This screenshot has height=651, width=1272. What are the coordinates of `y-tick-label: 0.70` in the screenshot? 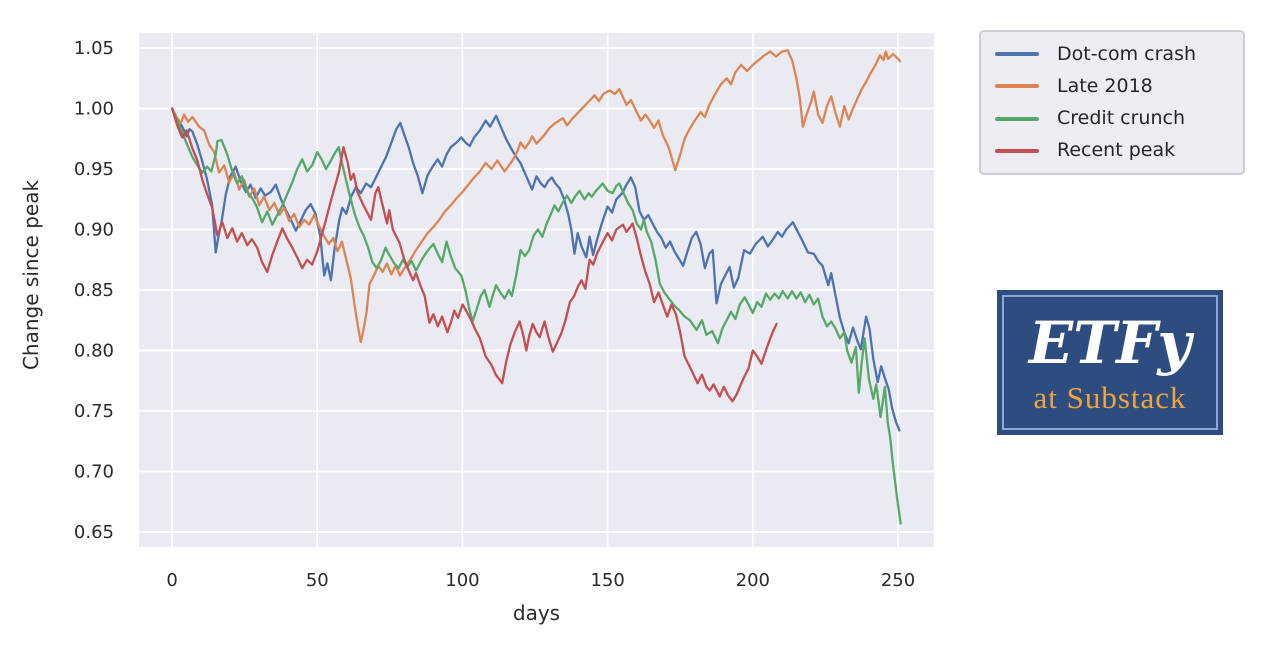 It's located at (94, 471).